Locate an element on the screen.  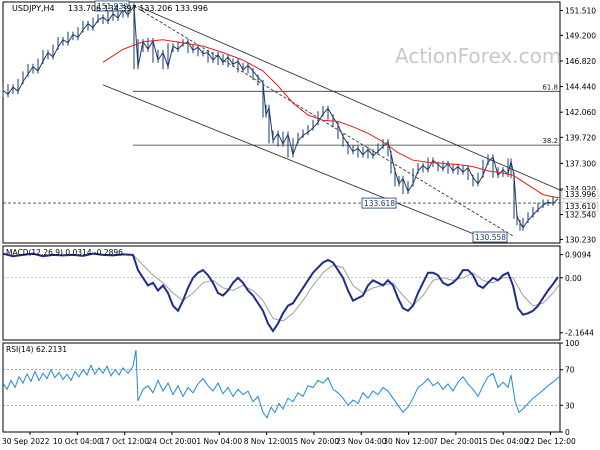
price-label: 151.930 is located at coordinates (112, 6).